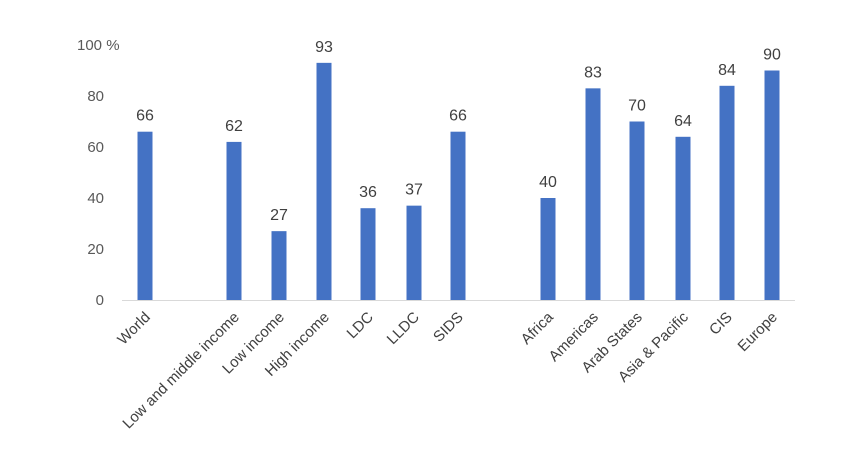 This screenshot has width=847, height=467. I want to click on y-tick-label: 100 %, so click(98, 45).